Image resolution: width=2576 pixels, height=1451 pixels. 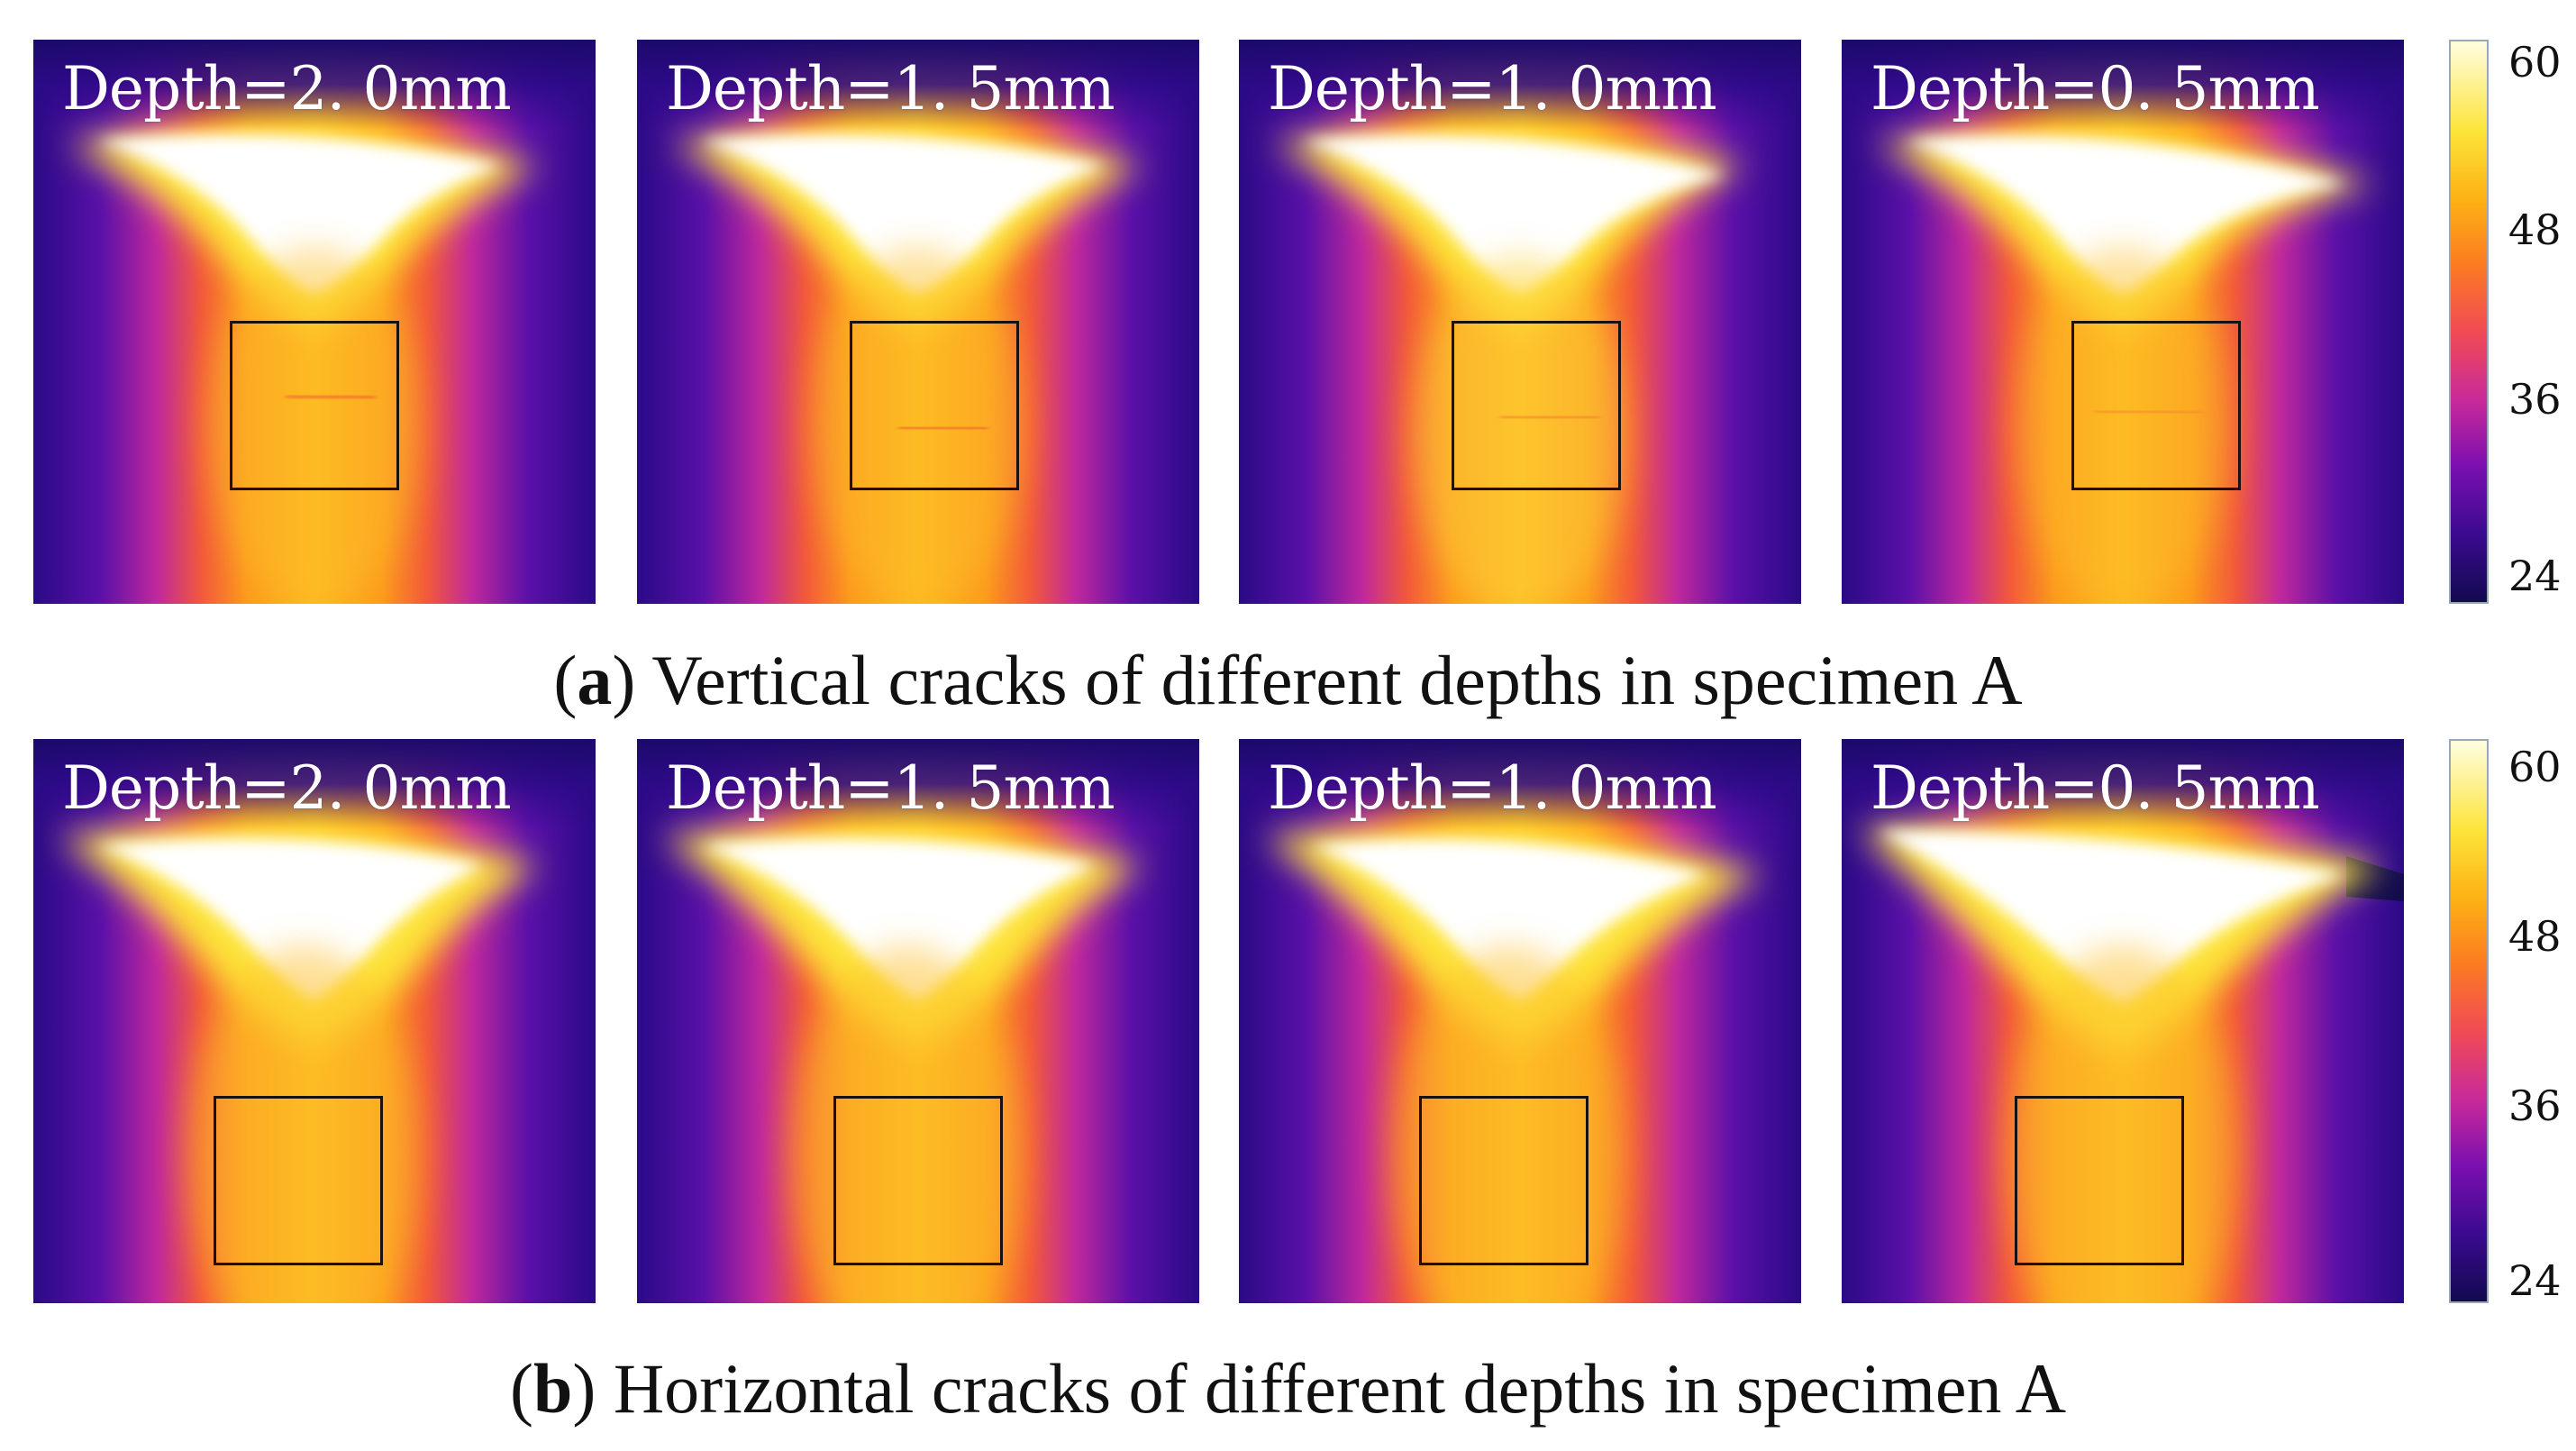 I want to click on colorbar-bottom, so click(x=2469, y=1021).